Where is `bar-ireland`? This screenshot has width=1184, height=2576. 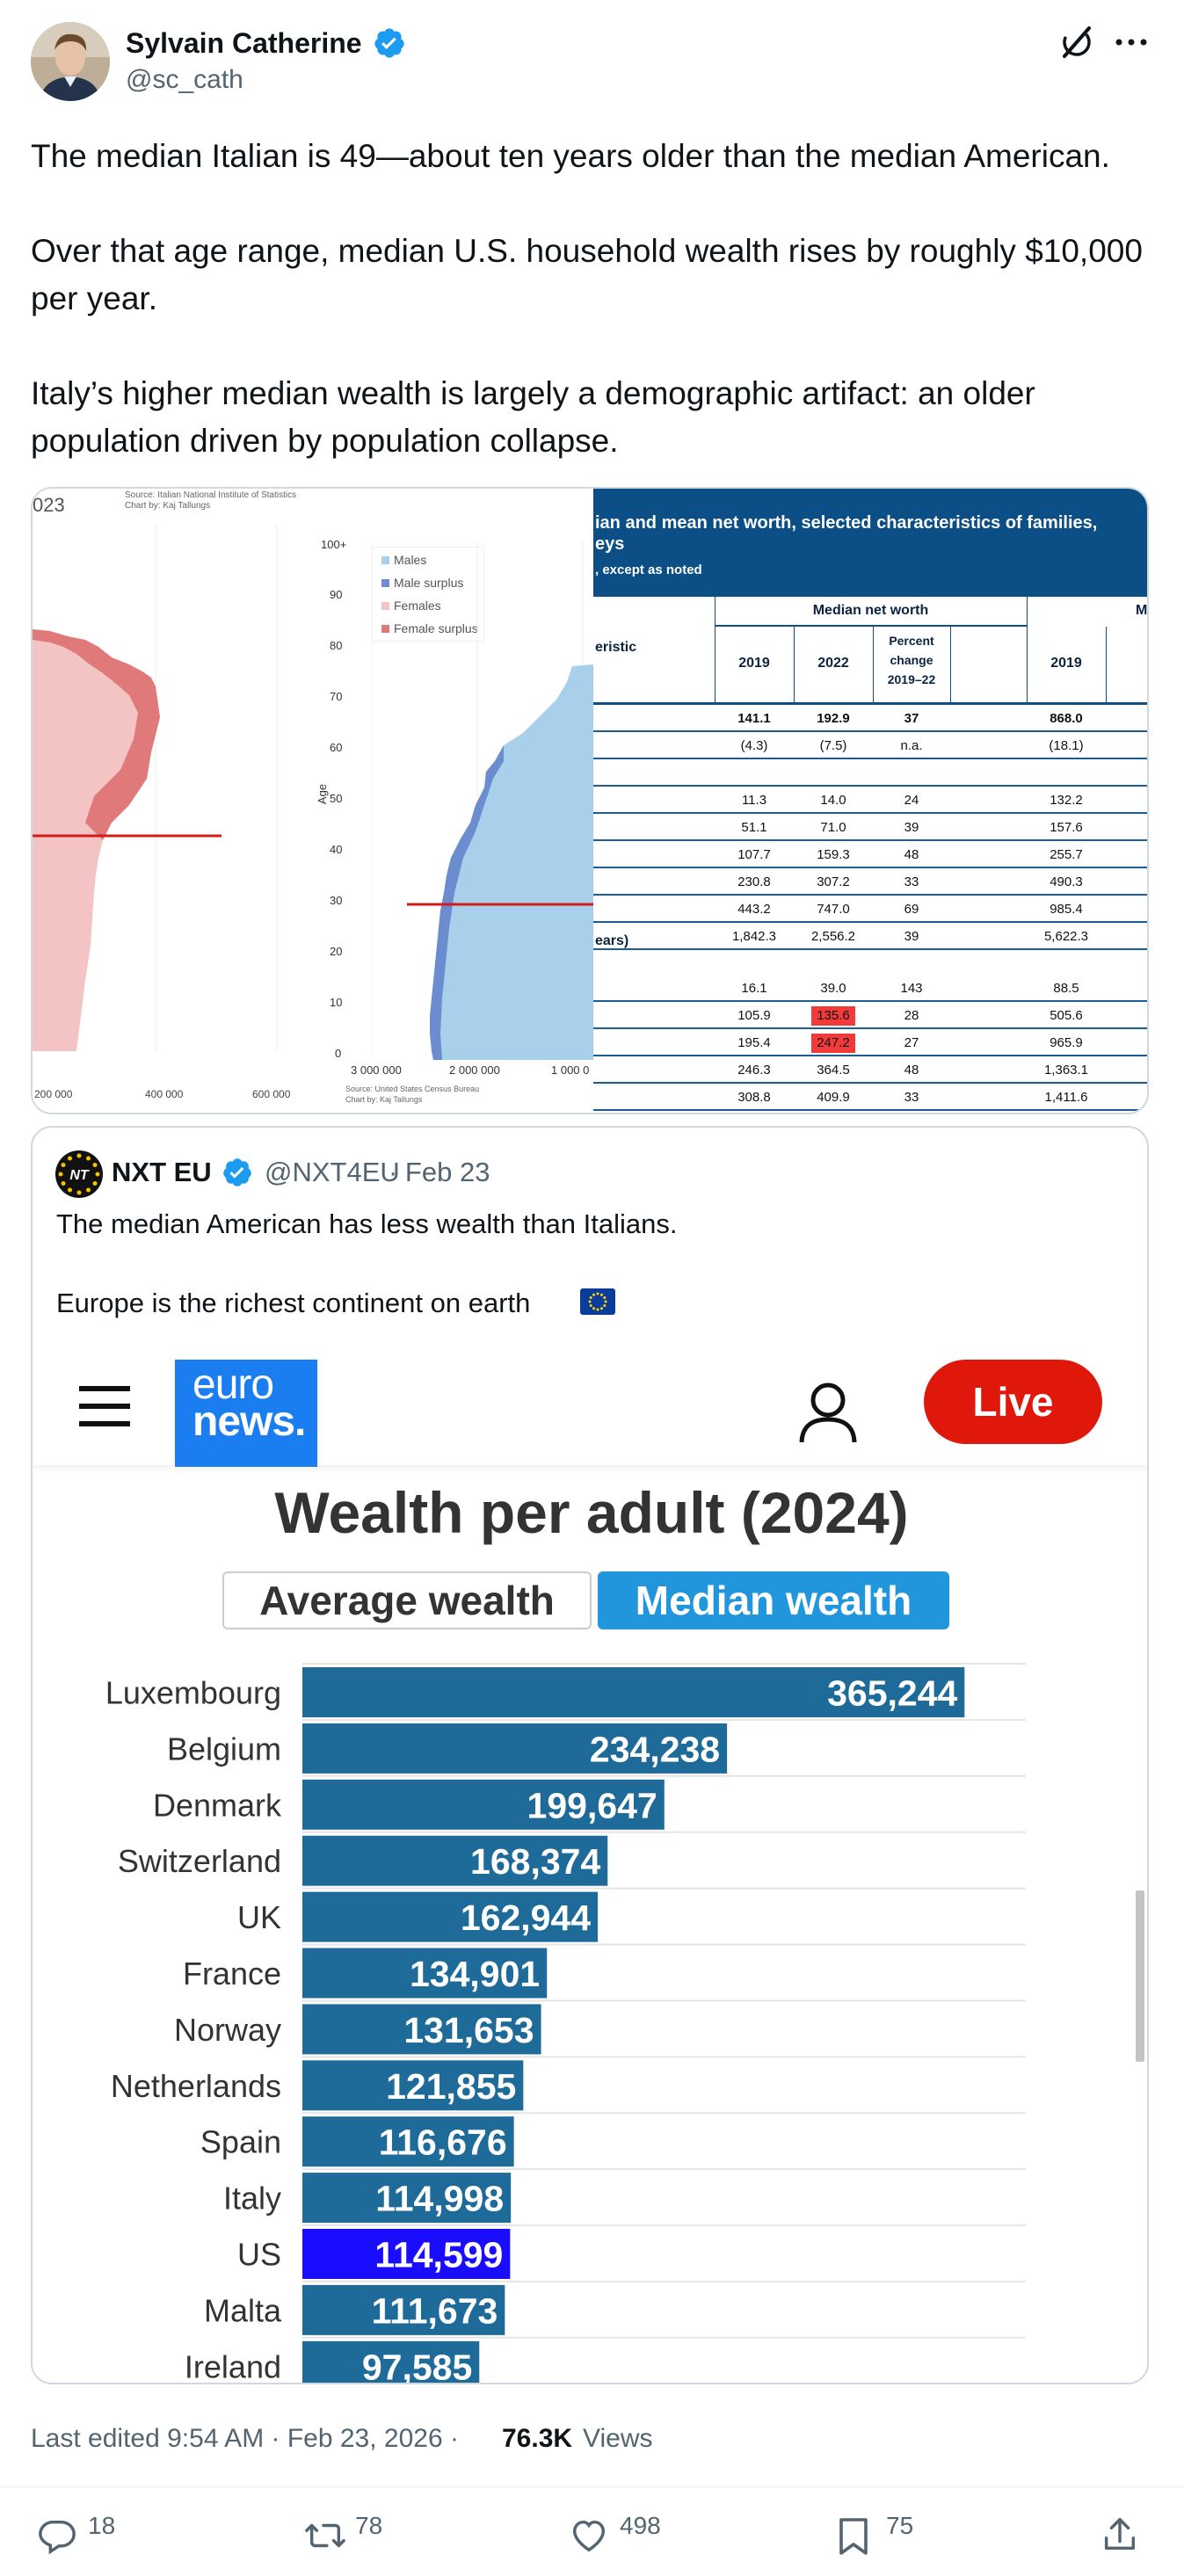
bar-ireland is located at coordinates (391, 2362).